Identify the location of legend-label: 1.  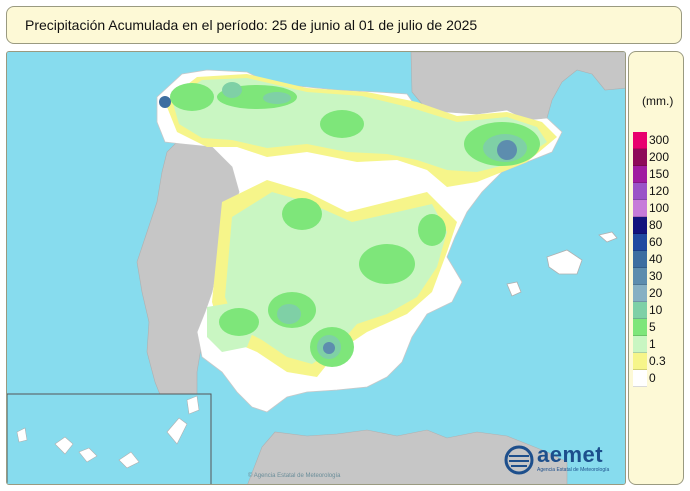
(652, 344).